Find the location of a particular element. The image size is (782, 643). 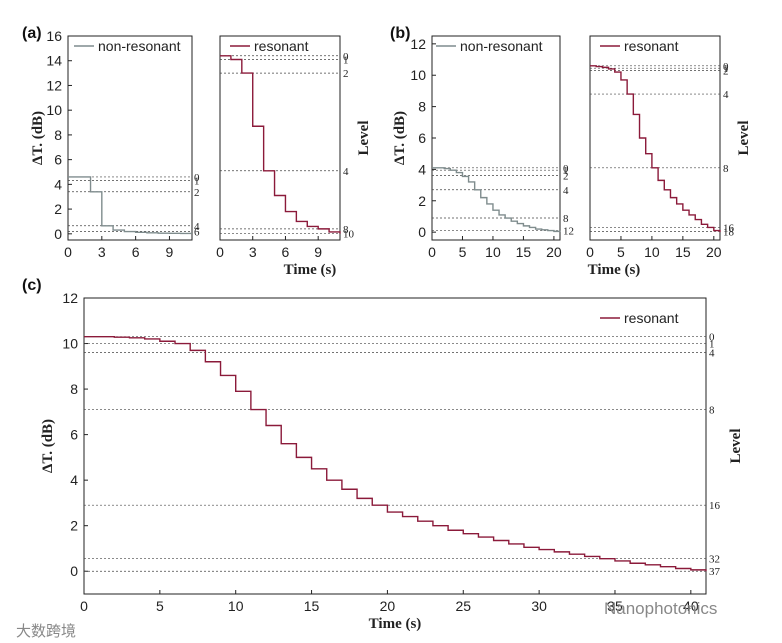

watermark-right: Nanophotonics is located at coordinates (660, 608).